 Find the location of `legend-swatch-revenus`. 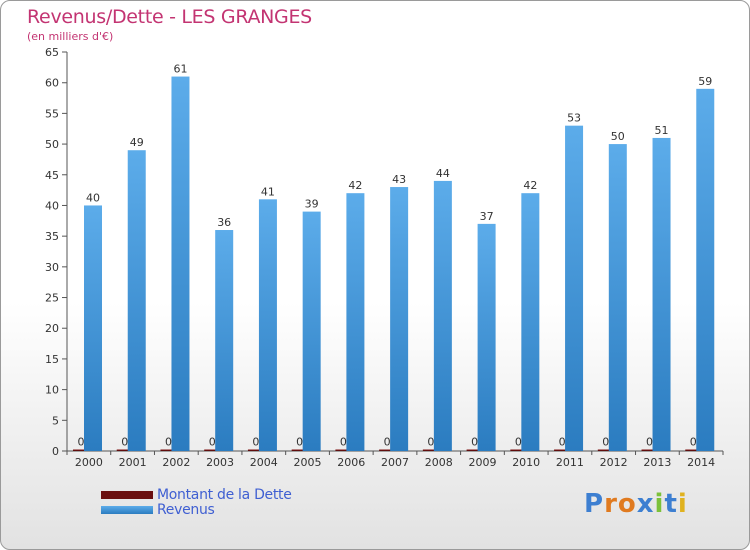

legend-swatch-revenus is located at coordinates (127, 510).